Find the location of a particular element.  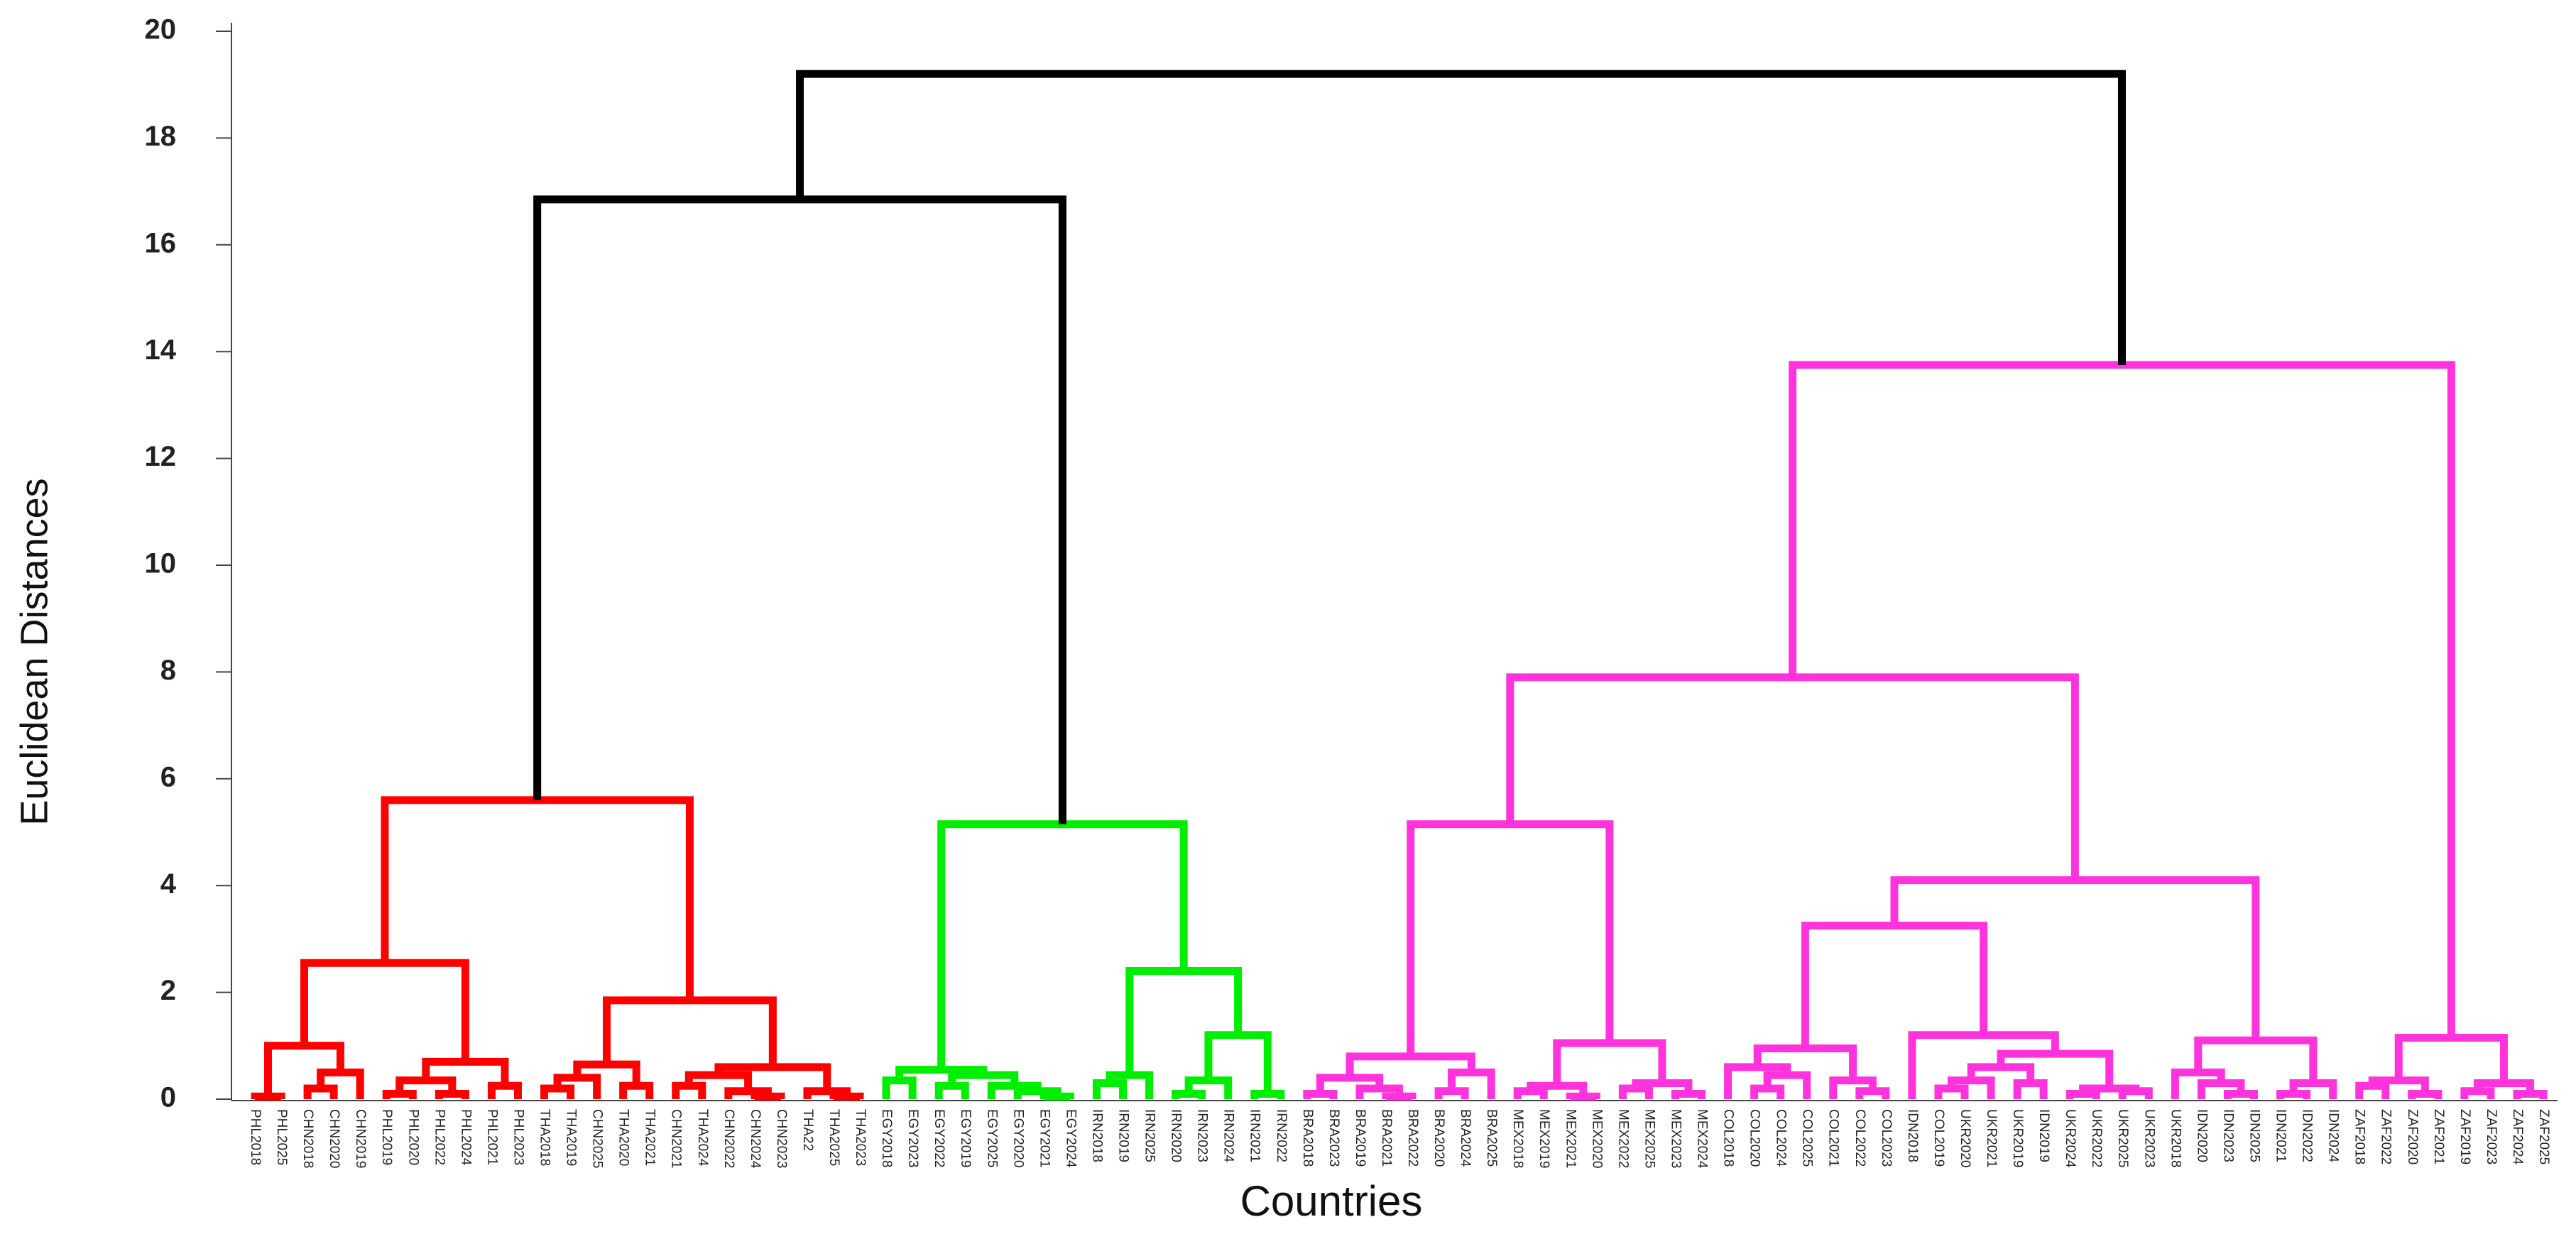

leaf-label: UKR2020 is located at coordinates (1965, 1138).